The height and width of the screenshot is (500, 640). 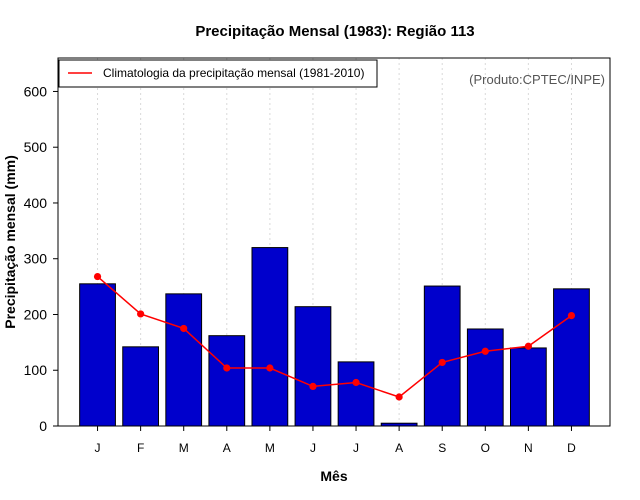 What do you see at coordinates (36, 370) in the screenshot?
I see `y-tick-label-100: 100` at bounding box center [36, 370].